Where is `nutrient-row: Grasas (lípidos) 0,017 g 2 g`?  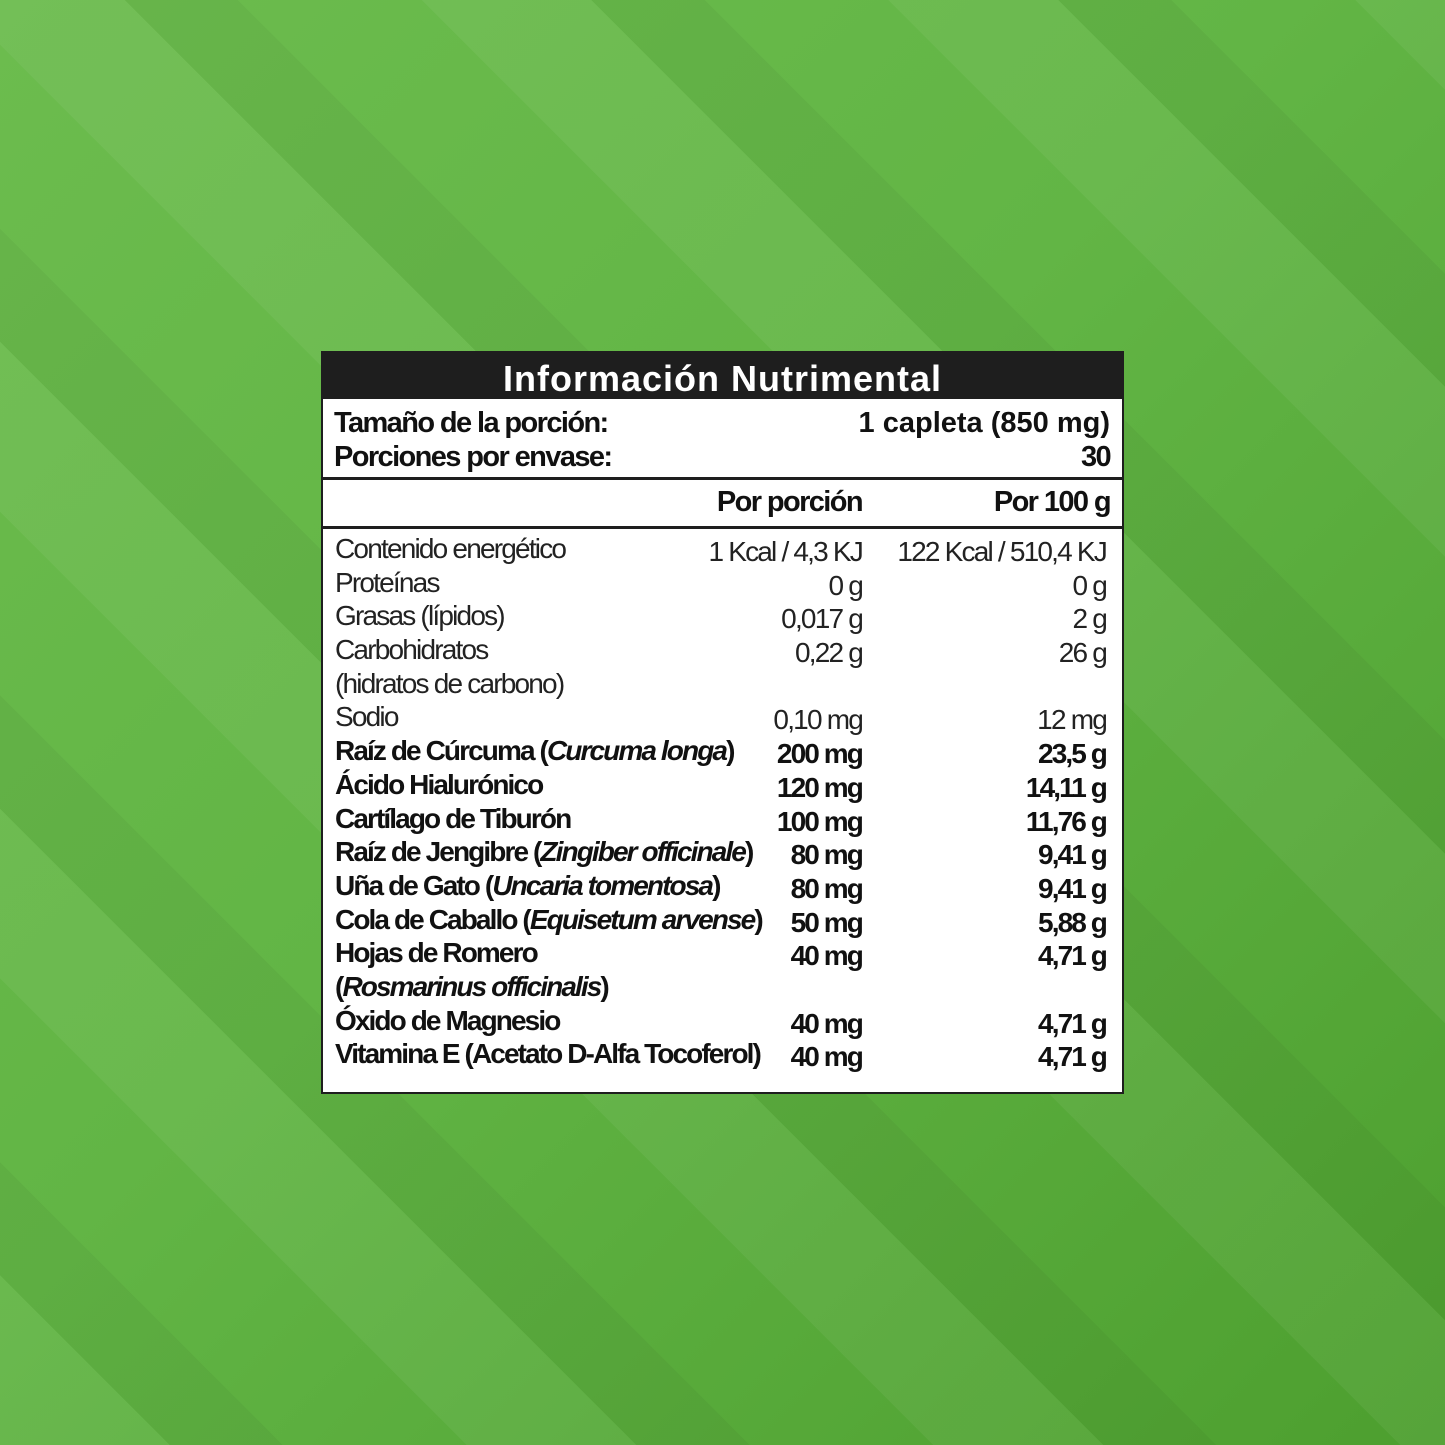 nutrient-row: Grasas (lípidos) 0,017 g 2 g is located at coordinates (722, 617).